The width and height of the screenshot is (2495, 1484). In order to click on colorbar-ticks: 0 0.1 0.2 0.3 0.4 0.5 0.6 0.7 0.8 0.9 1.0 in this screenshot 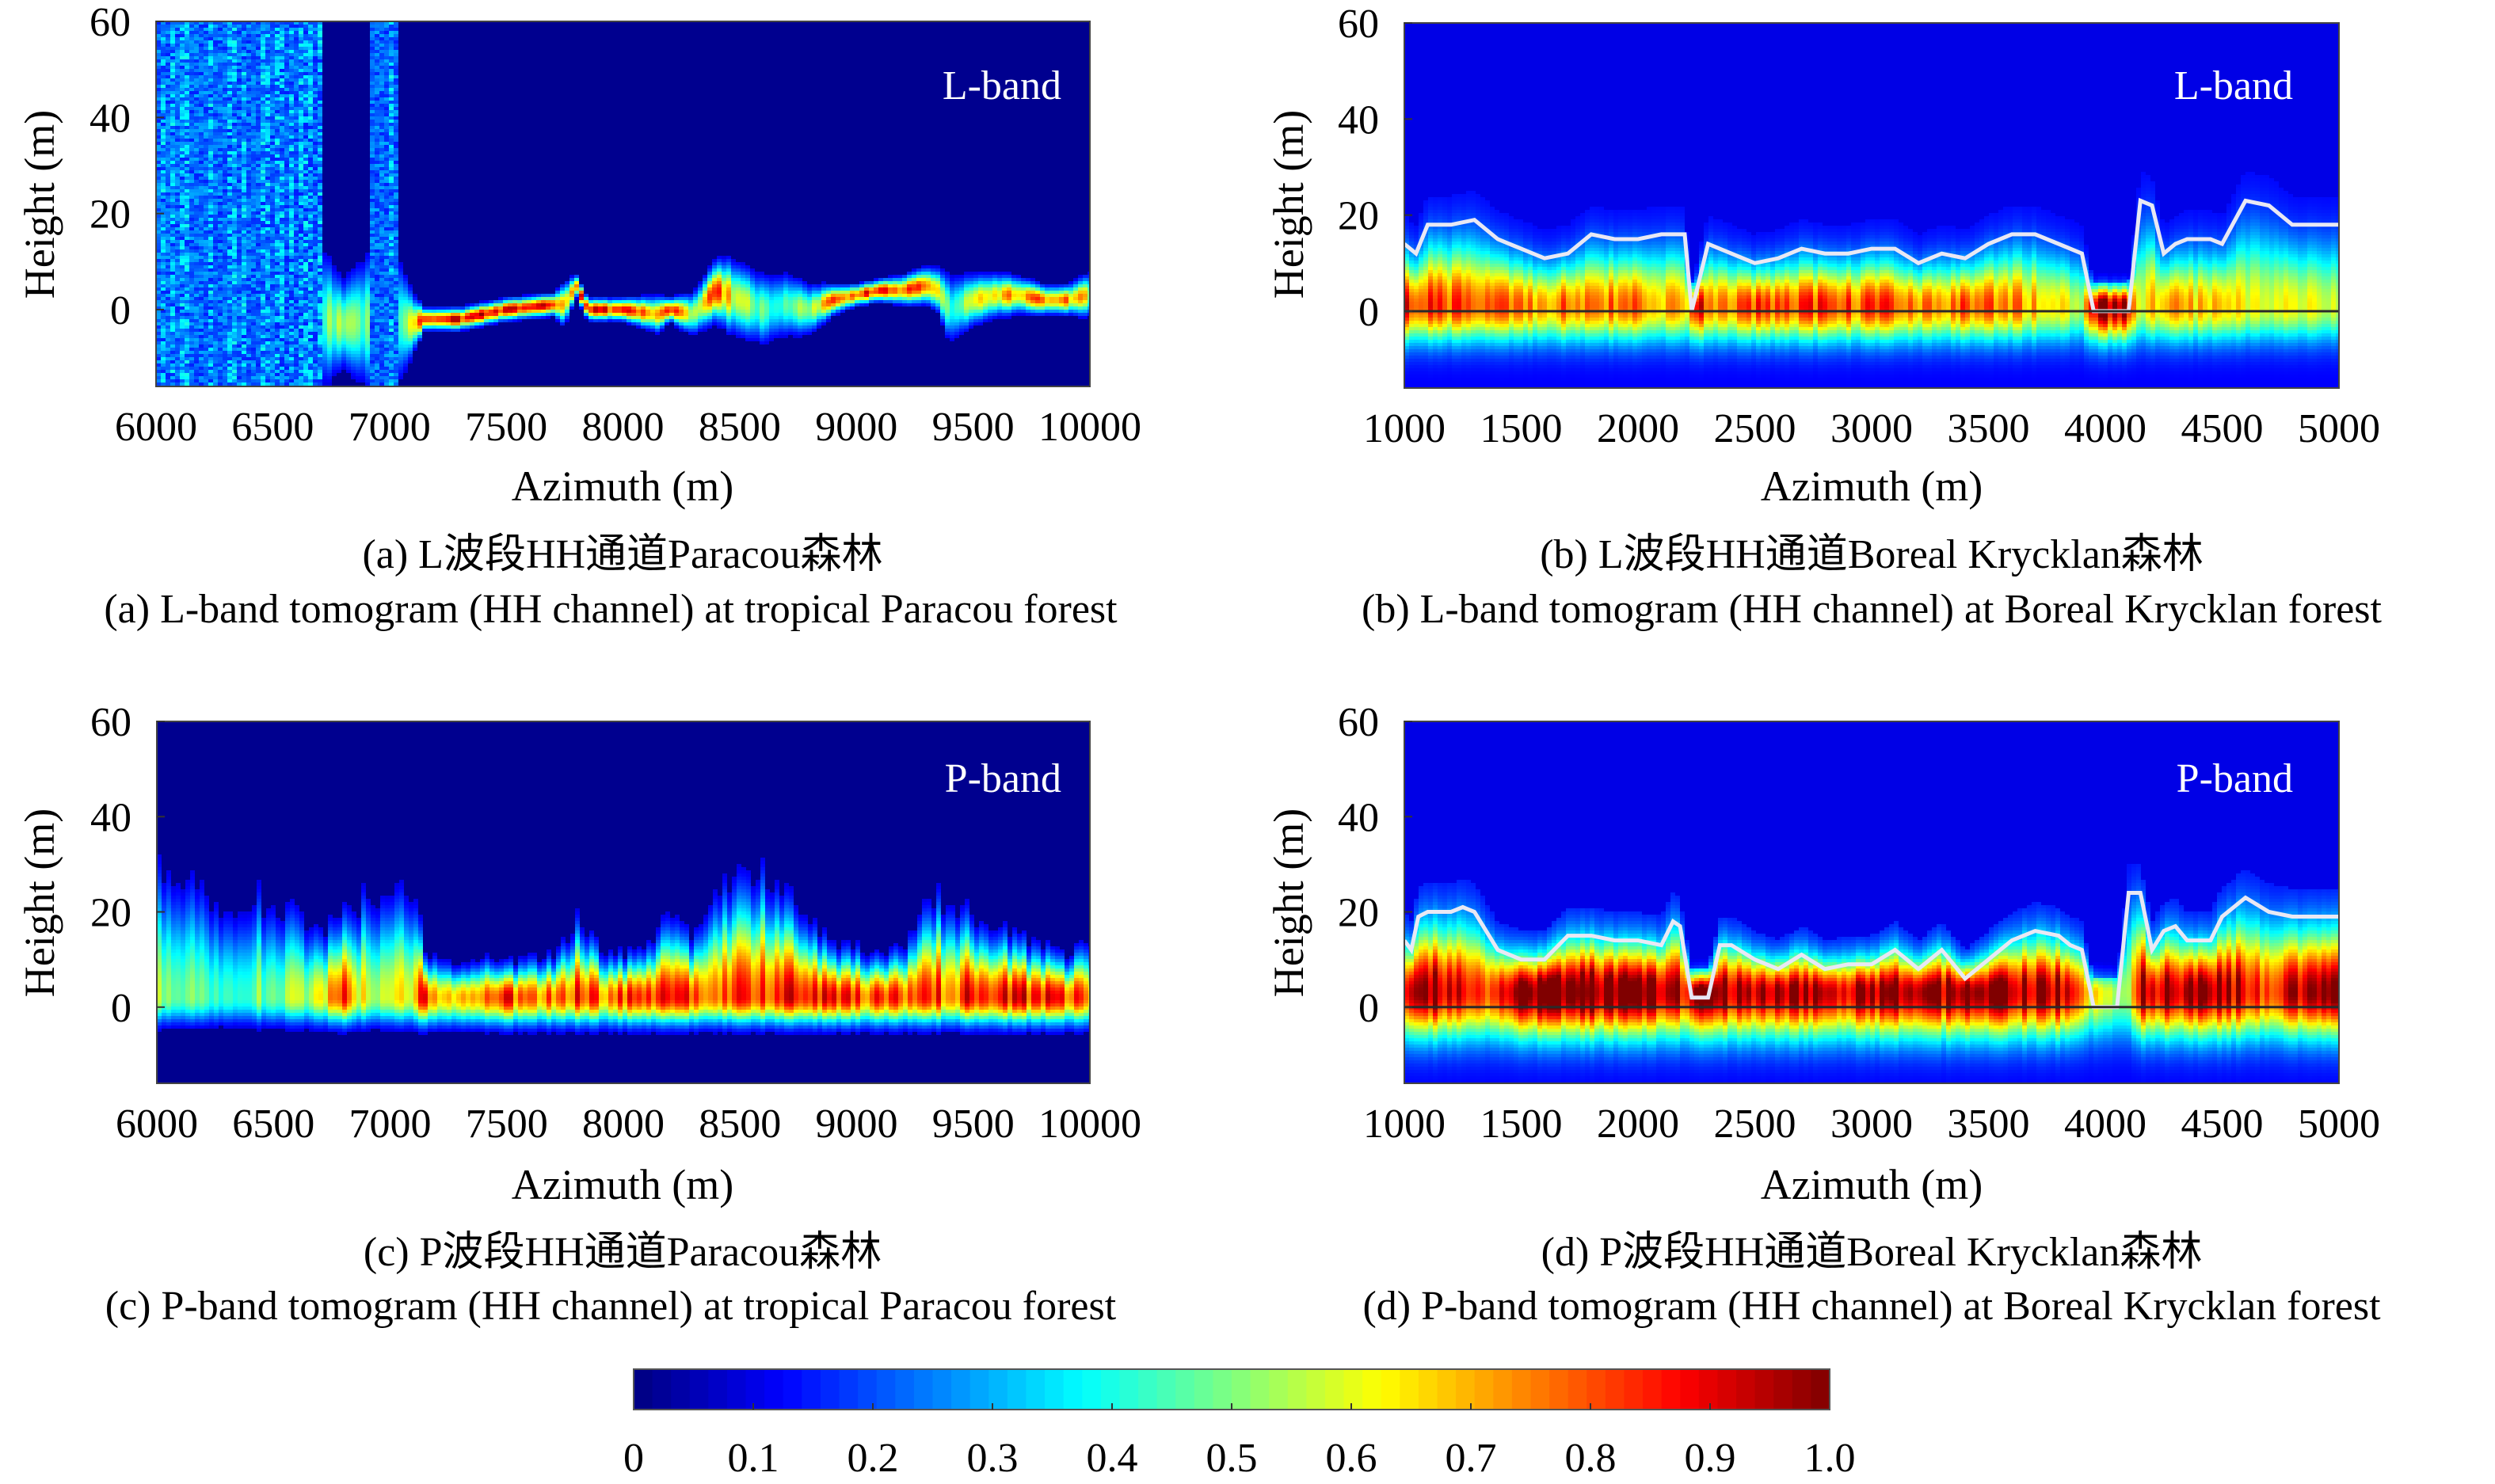, I will do `click(1239, 1442)`.